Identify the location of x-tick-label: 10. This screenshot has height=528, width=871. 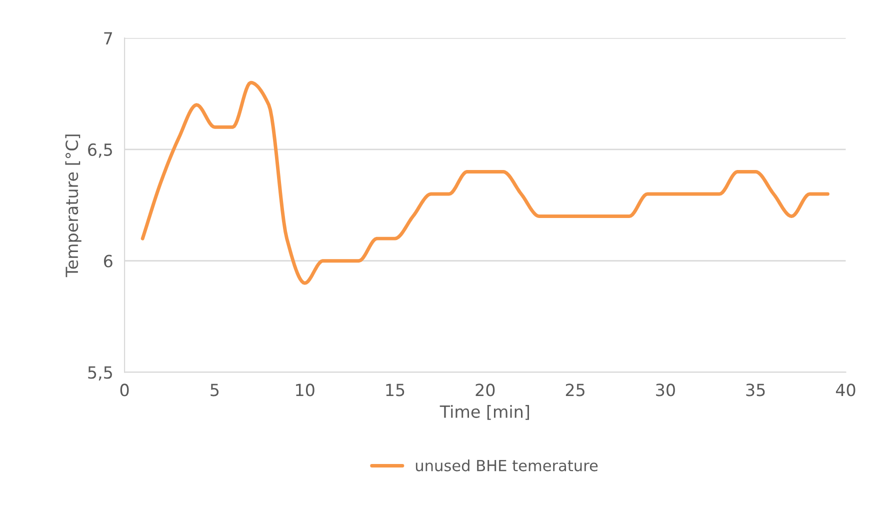
(305, 390).